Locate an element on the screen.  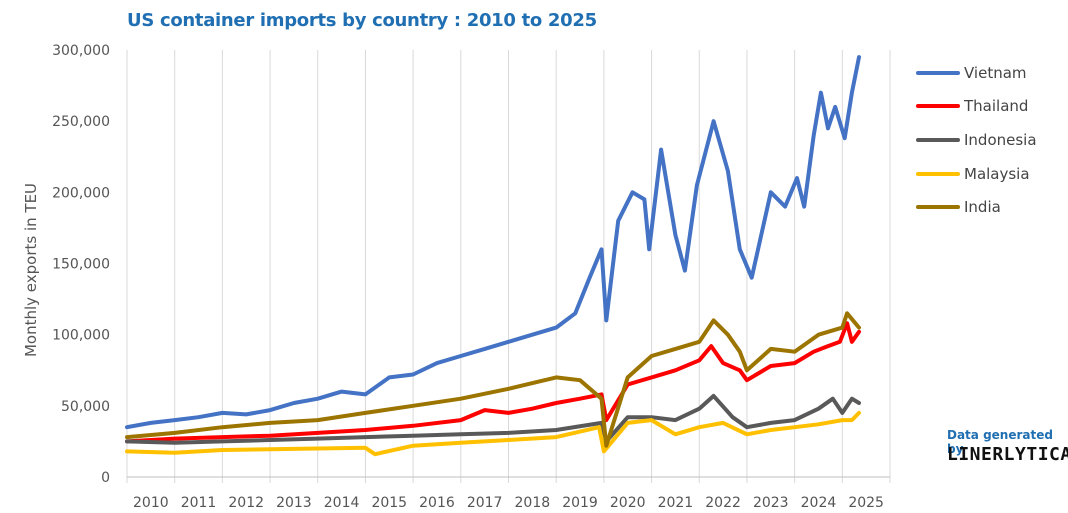
legend-swatch-indonesia is located at coordinates (938, 139).